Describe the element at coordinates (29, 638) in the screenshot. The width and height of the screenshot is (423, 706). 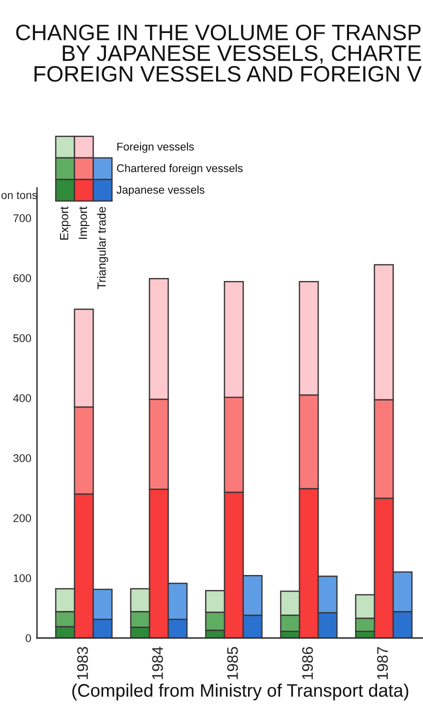
I see `y-tick-label: 0` at that location.